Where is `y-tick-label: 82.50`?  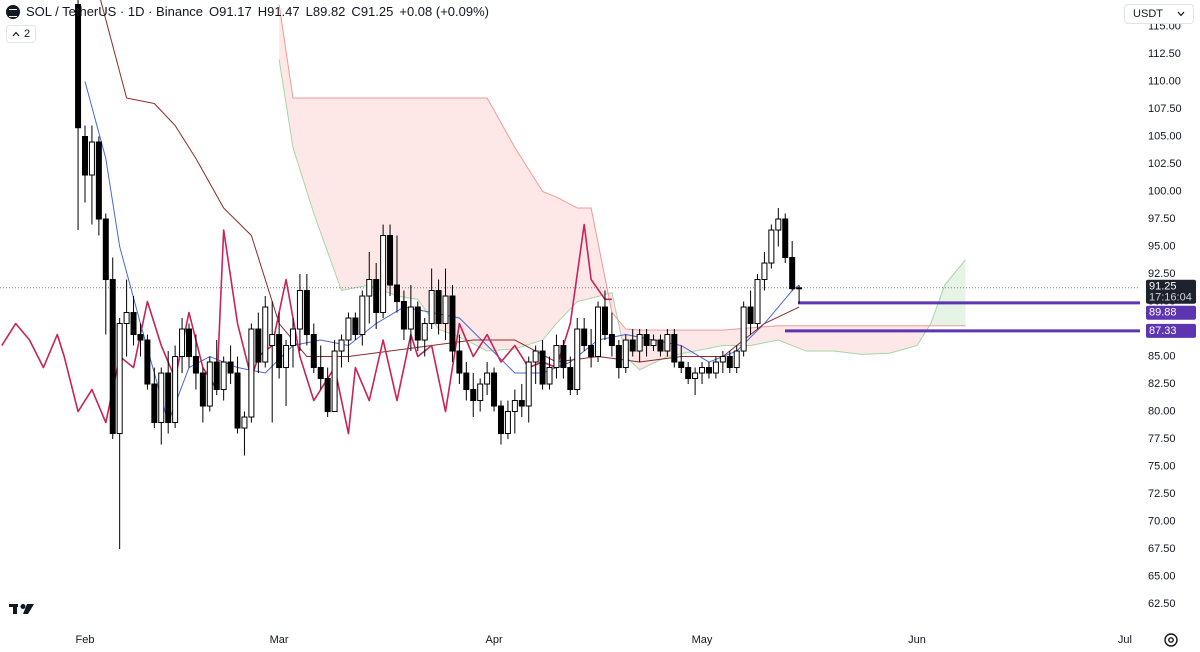
y-tick-label: 82.50 is located at coordinates (1162, 384).